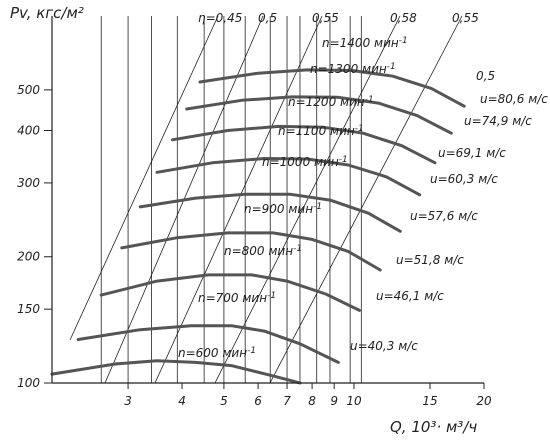 The image size is (550, 440). Describe the element at coordinates (47, 13) in the screenshot. I see `y-axis-title: Pv, кгс/м²` at that location.